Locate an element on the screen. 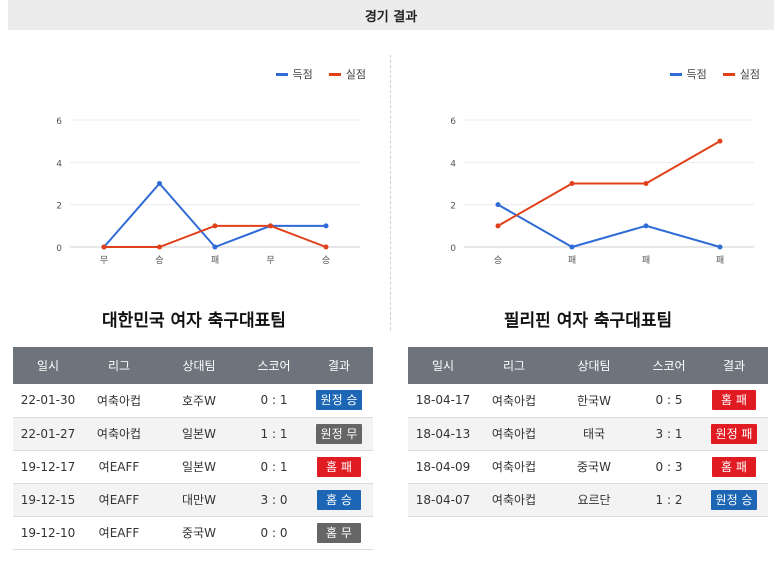 This screenshot has height=568, width=782. table-row: 19-12-15 여EAFF 대만W 3 : 0 홈 승 is located at coordinates (193, 500).